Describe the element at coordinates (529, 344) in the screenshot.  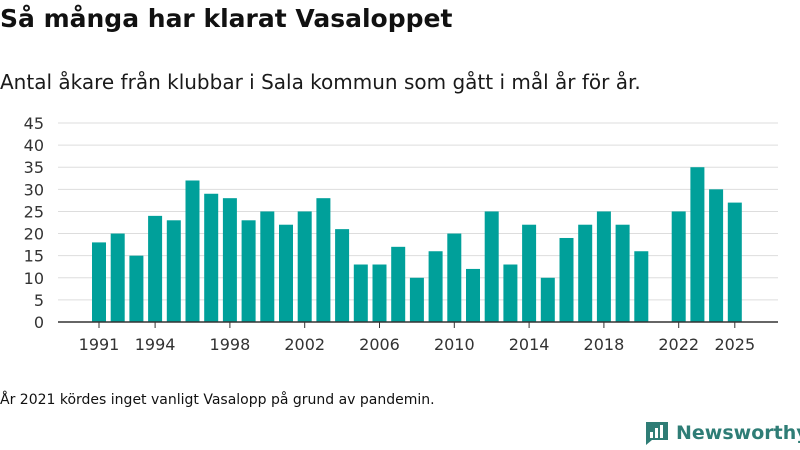
I see `x-tick-label: 2014` at that location.